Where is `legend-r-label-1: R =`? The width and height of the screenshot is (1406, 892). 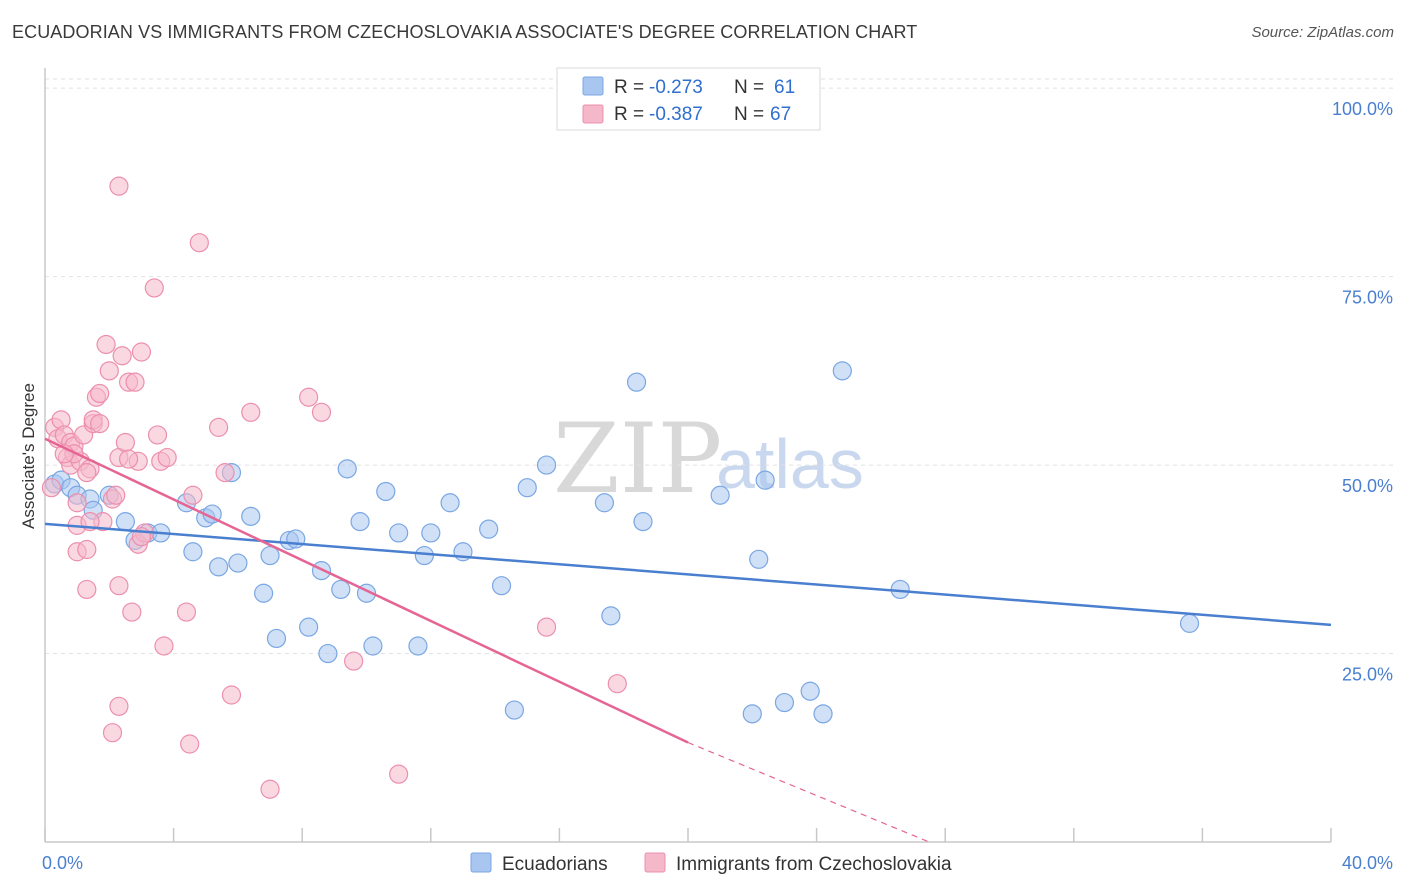 legend-r-label-1: R = is located at coordinates (629, 87).